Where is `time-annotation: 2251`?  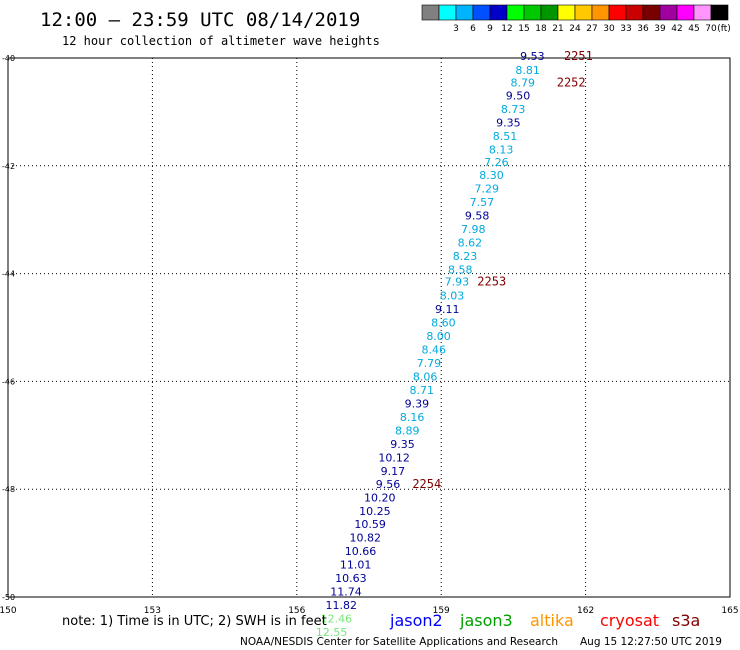
time-annotation: 2251 is located at coordinates (578, 56).